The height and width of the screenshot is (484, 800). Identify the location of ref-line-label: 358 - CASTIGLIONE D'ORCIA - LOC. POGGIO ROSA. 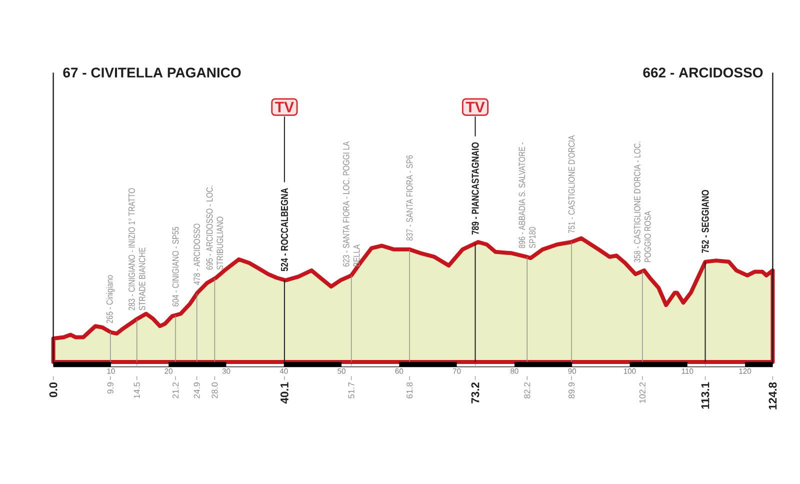
(642, 202).